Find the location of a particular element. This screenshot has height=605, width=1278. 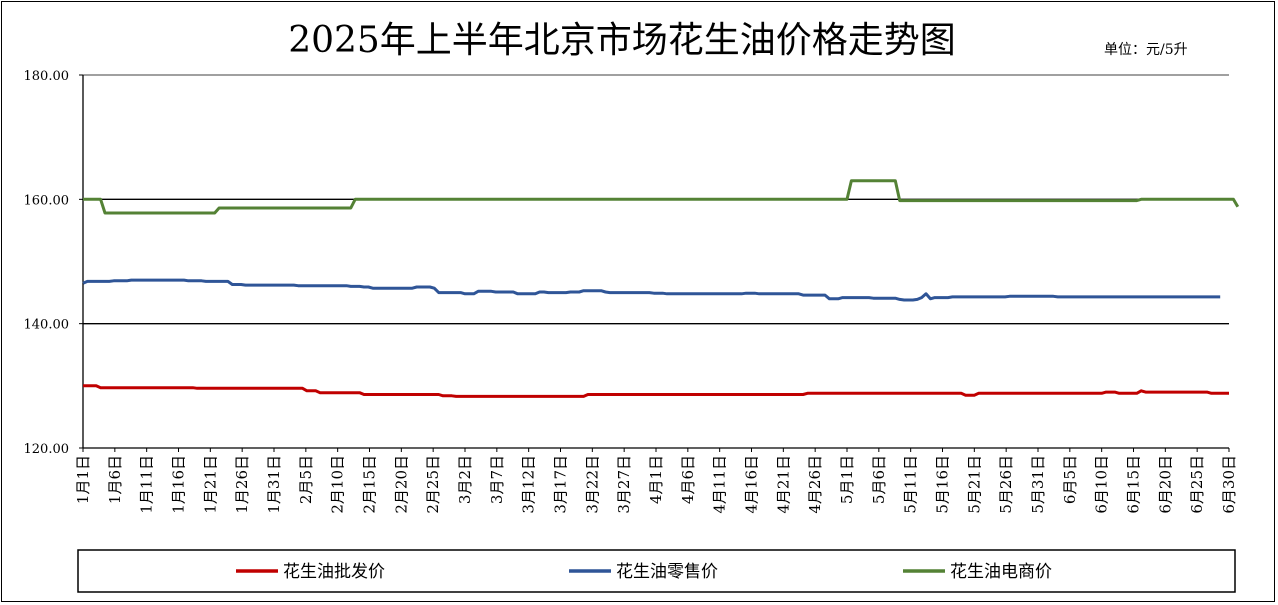

x-tick-label: 5月21日 is located at coordinates (974, 484).